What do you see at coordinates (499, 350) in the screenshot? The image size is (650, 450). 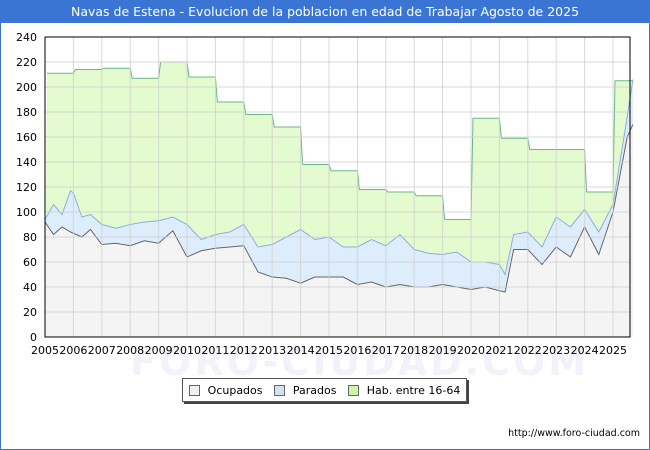 I see `svg-text: 2021` at bounding box center [499, 350].